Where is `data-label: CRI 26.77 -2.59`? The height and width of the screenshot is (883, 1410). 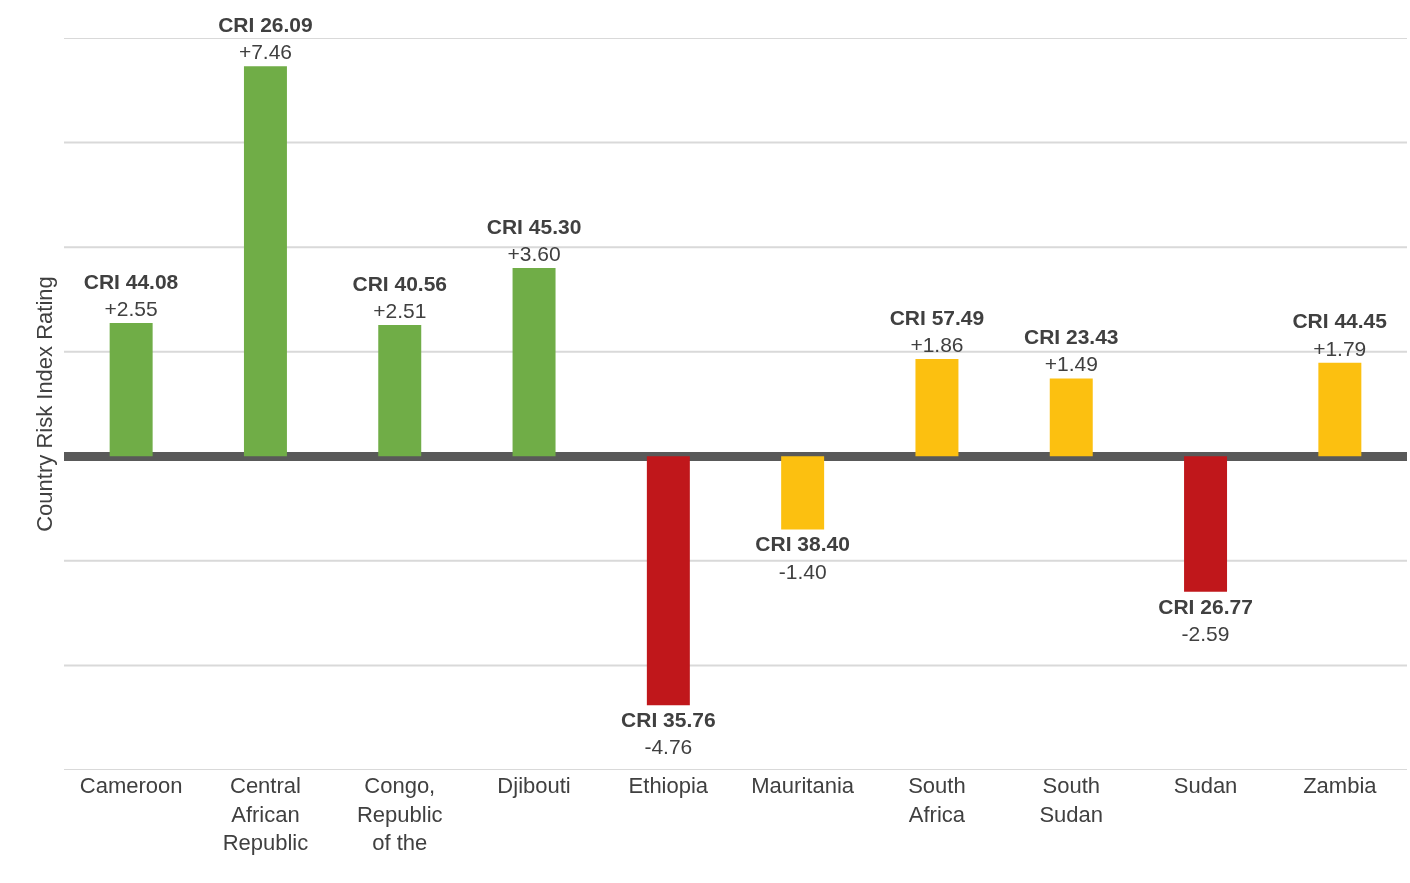 data-label: CRI 26.77 -2.59 is located at coordinates (1205, 620).